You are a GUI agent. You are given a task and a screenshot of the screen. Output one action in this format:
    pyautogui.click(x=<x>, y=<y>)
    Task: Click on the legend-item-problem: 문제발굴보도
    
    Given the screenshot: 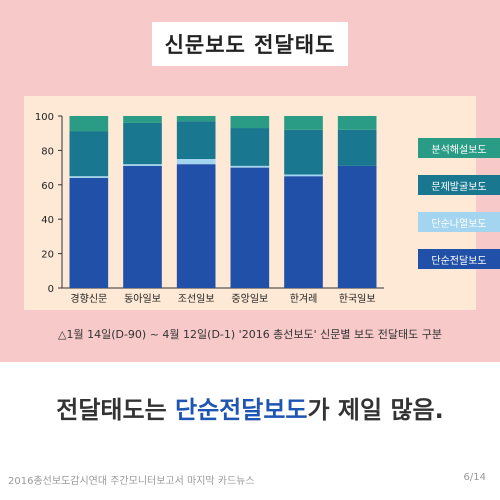 What is the action you would take?
    pyautogui.click(x=459, y=185)
    